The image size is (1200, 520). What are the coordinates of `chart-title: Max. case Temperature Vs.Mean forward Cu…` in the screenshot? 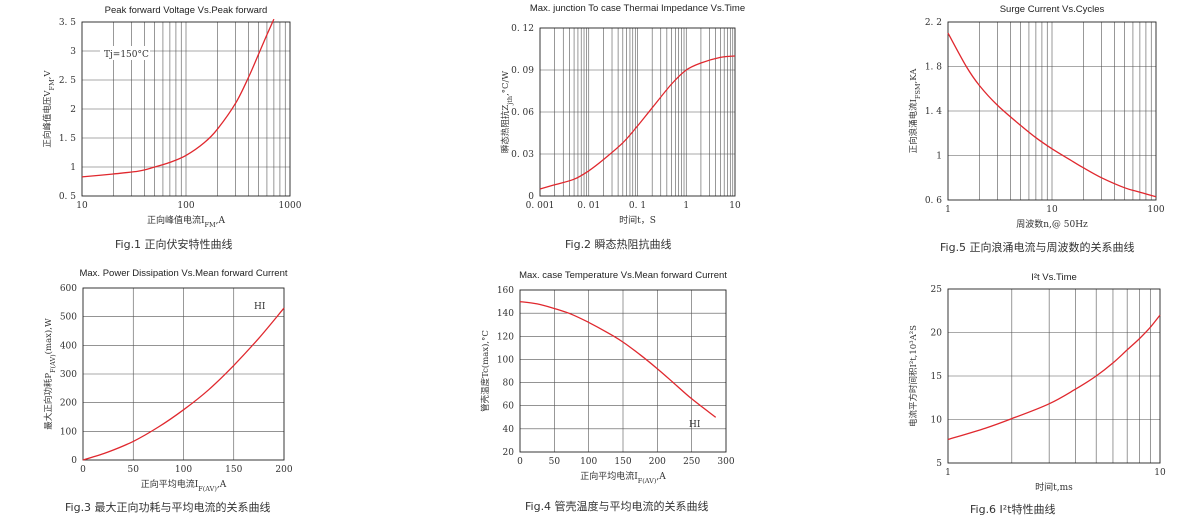 It's located at (623, 275).